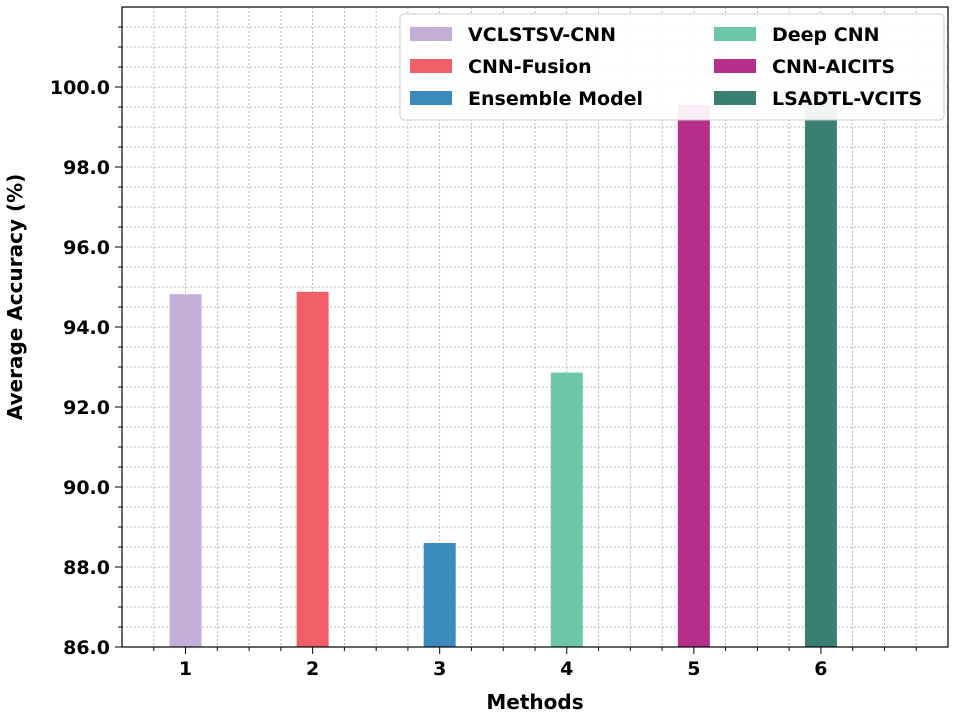 This screenshot has height=719, width=975. I want to click on y-axis-label: Average Accuracy (%), so click(15, 297).